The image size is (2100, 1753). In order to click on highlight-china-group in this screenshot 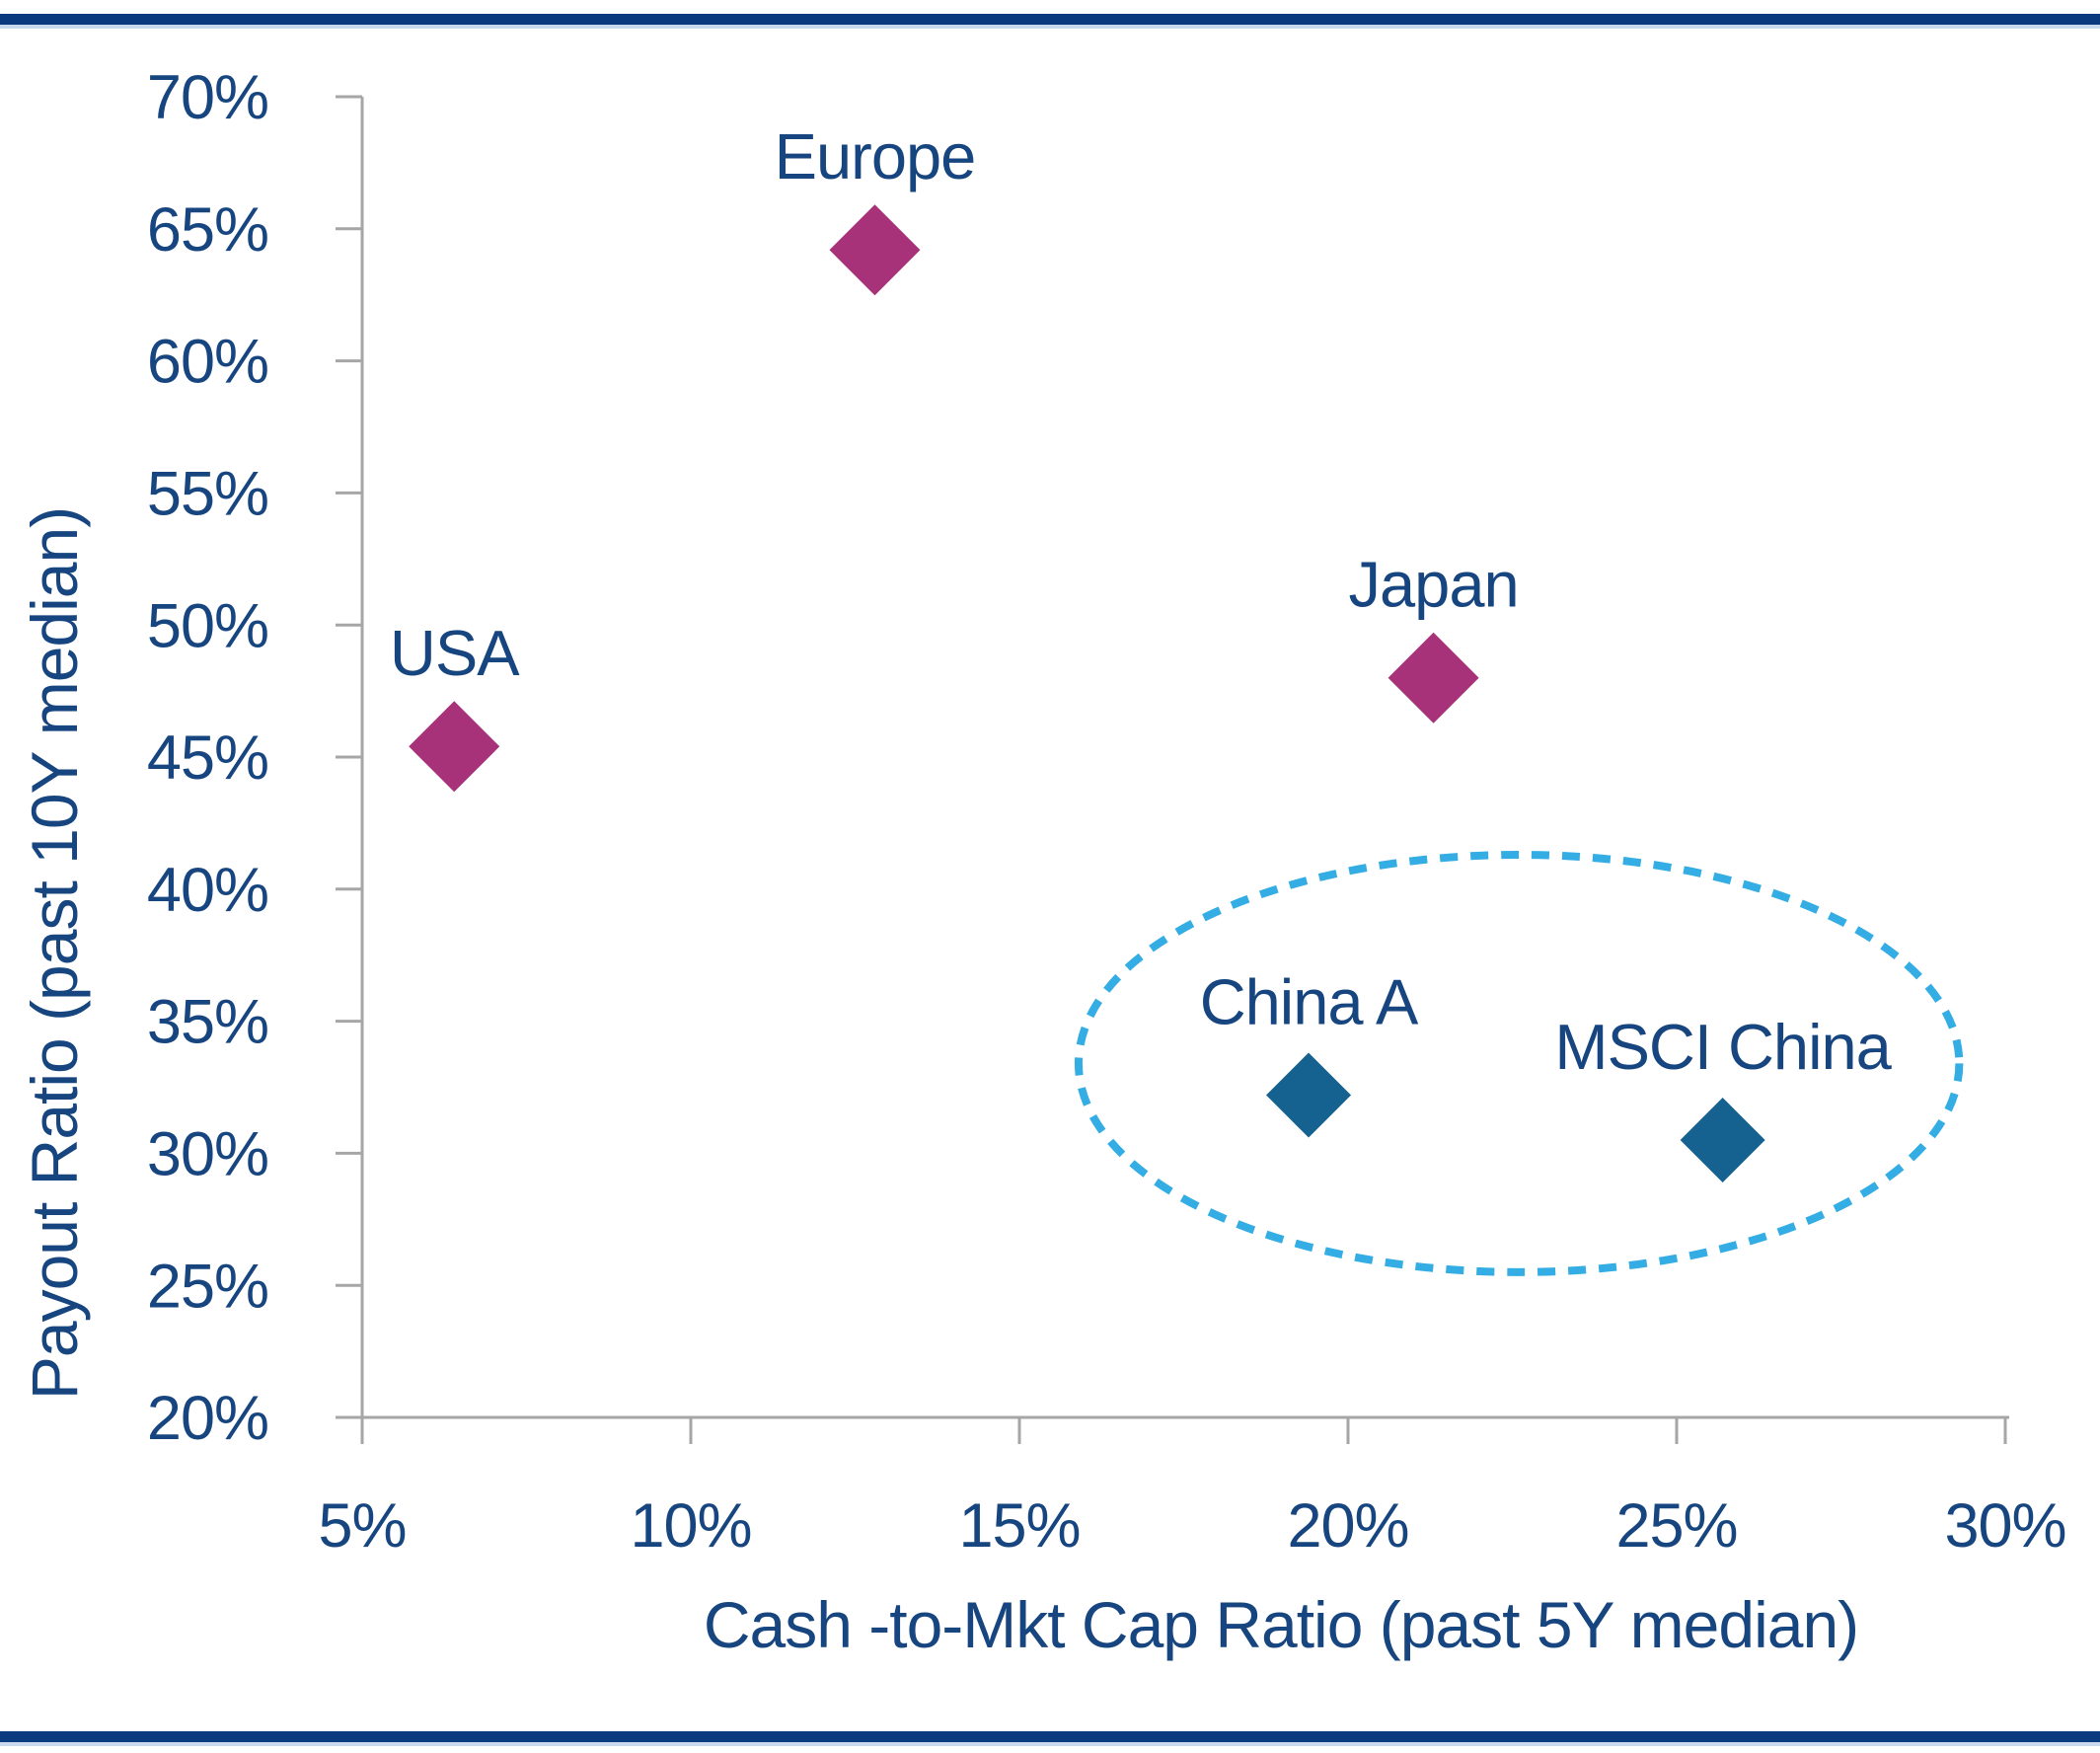, I will do `click(1519, 1064)`.